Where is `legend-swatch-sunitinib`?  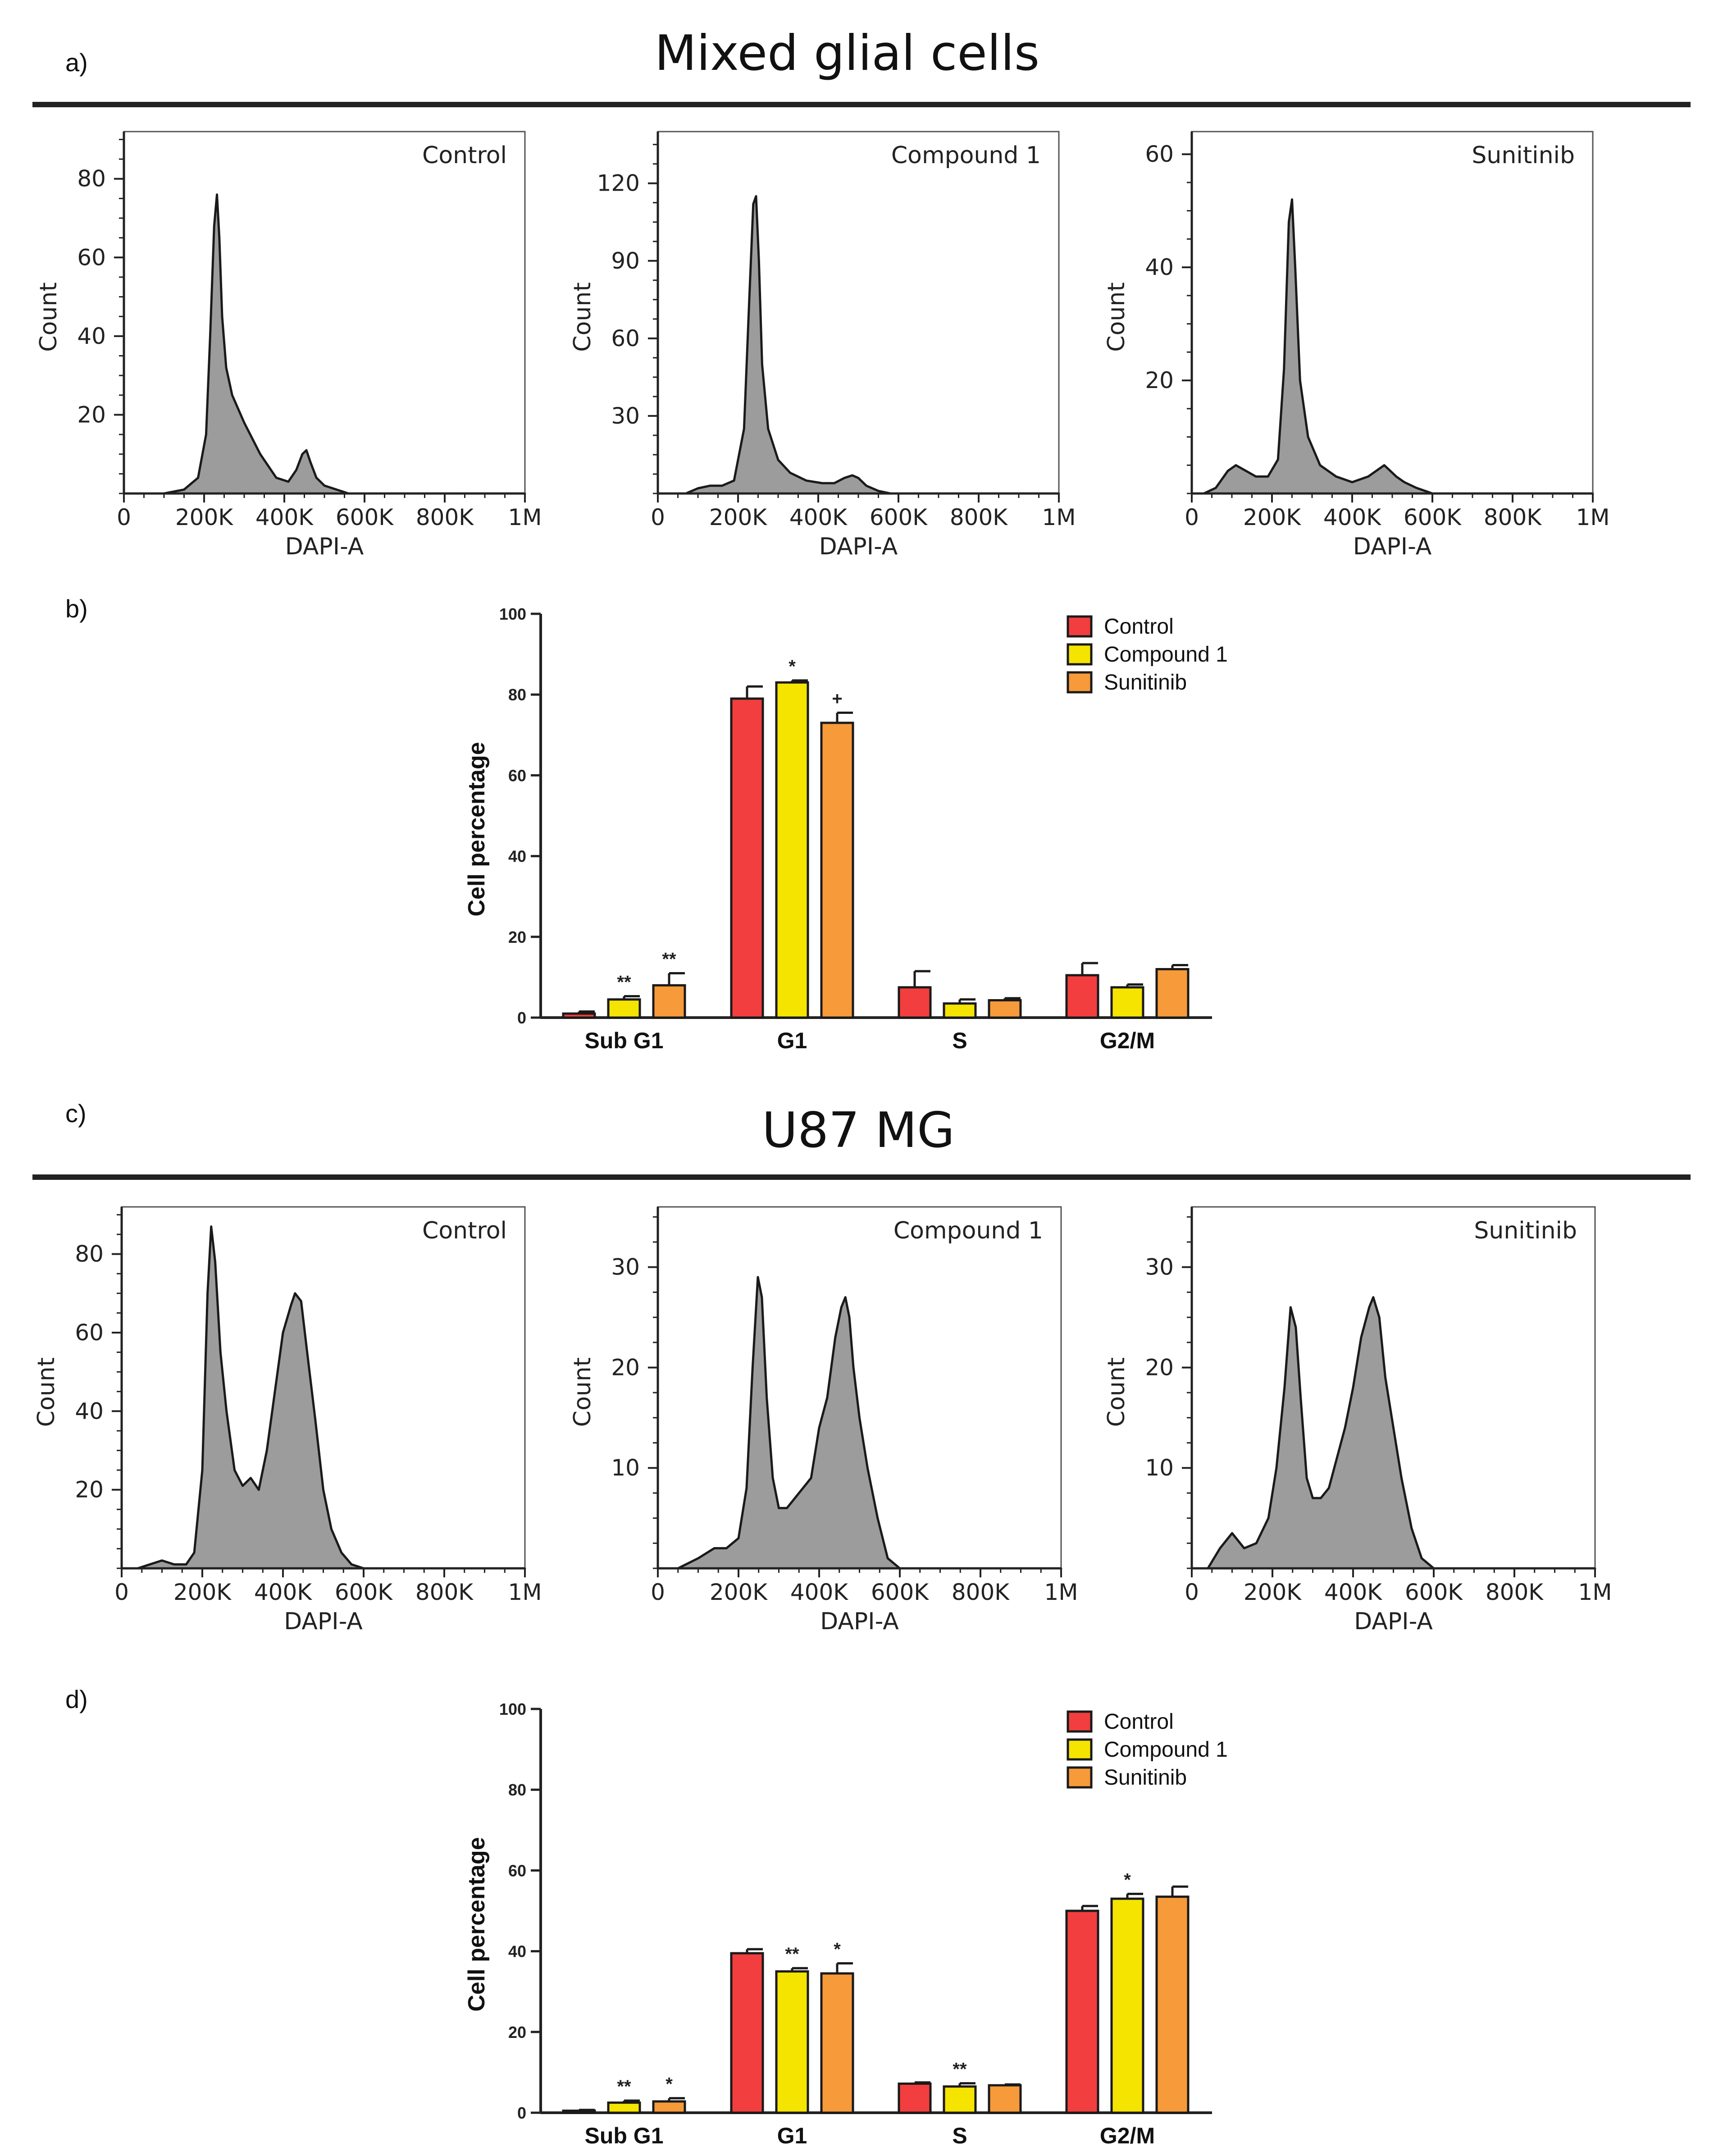 legend-swatch-sunitinib is located at coordinates (1080, 1777).